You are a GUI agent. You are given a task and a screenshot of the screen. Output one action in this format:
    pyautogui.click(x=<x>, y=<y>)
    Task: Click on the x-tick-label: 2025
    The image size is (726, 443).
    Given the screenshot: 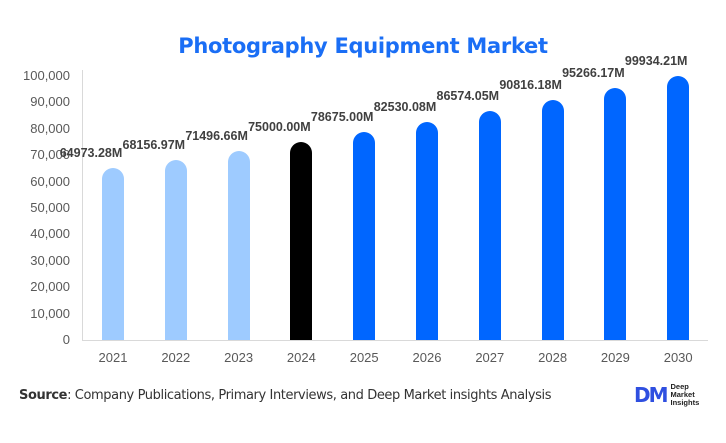 What is the action you would take?
    pyautogui.click(x=364, y=357)
    